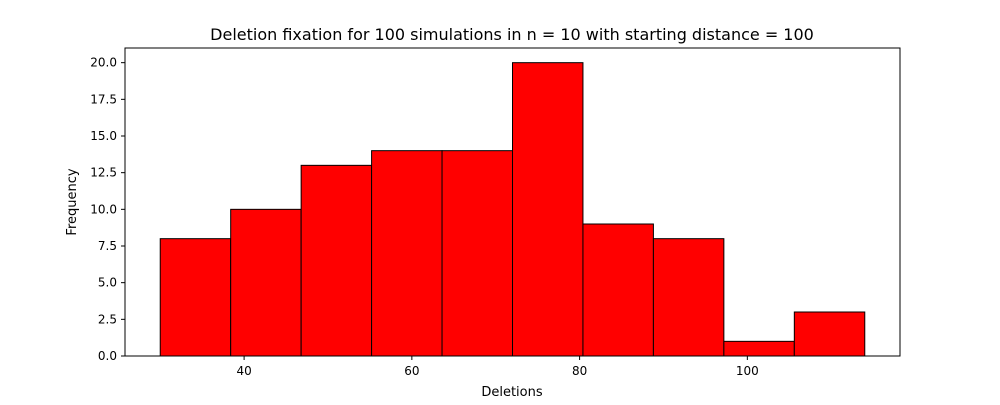 This screenshot has width=1000, height=405. What do you see at coordinates (497, 367) in the screenshot?
I see `x-axis-ticks: 40 60 80 100` at bounding box center [497, 367].